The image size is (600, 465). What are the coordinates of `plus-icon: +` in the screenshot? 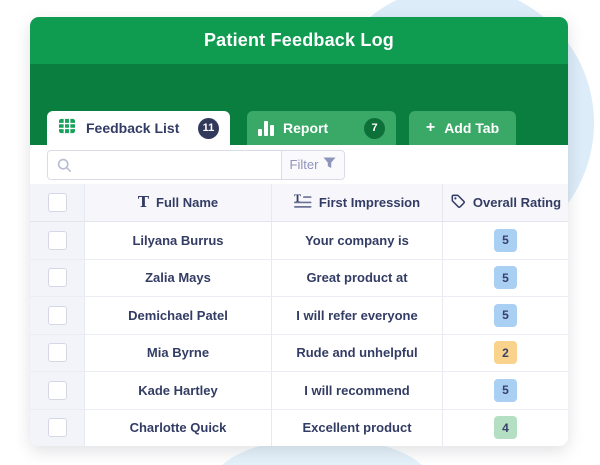 It's located at (430, 127).